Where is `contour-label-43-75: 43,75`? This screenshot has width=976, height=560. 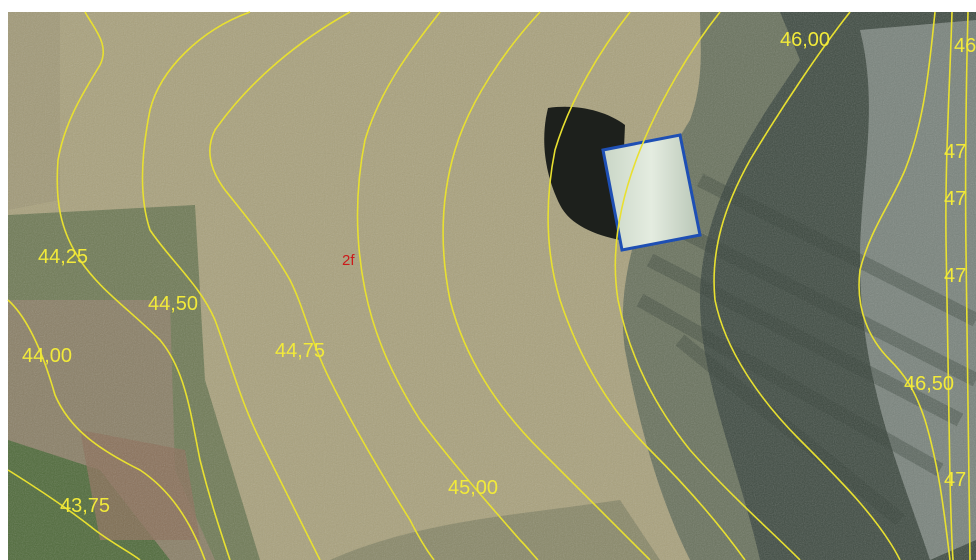
contour-label-43-75: 43,75 is located at coordinates (85, 506).